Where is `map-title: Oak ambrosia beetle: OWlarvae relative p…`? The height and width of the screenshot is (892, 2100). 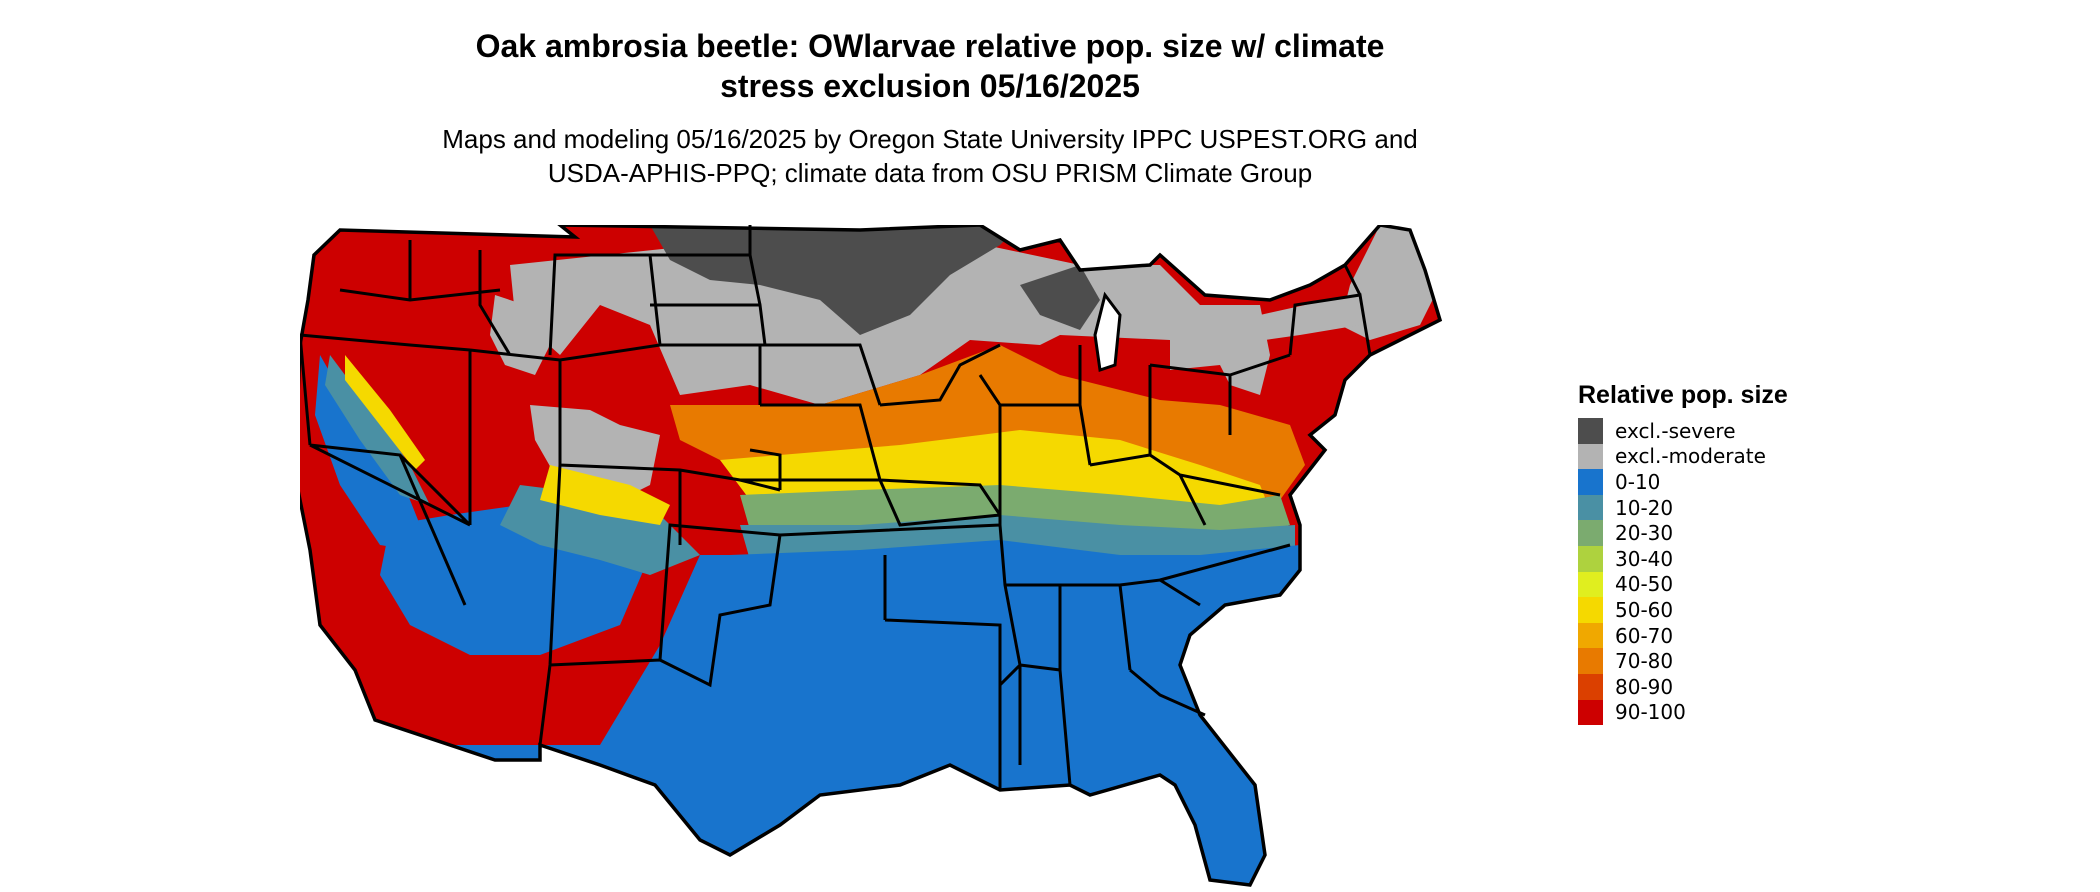 map-title: Oak ambrosia beetle: OWlarvae relative p… is located at coordinates (930, 66).